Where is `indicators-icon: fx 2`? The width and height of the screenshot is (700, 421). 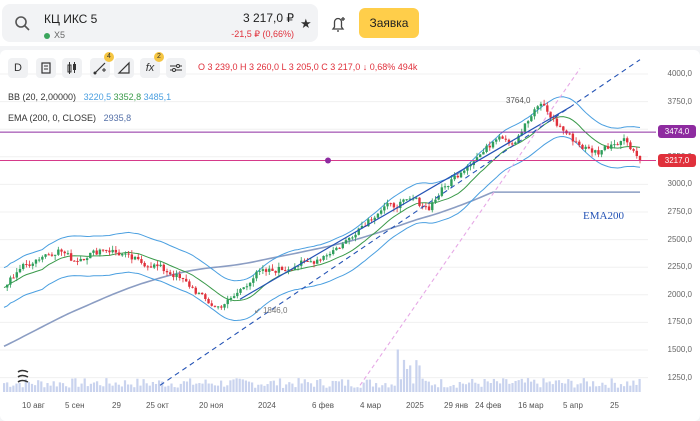
indicators-icon: fx 2 is located at coordinates (152, 65).